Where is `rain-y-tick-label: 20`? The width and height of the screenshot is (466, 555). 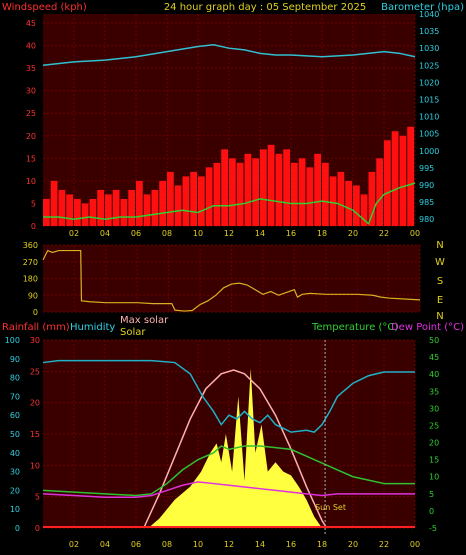
rain-y-tick-label: 20 is located at coordinates (35, 403).